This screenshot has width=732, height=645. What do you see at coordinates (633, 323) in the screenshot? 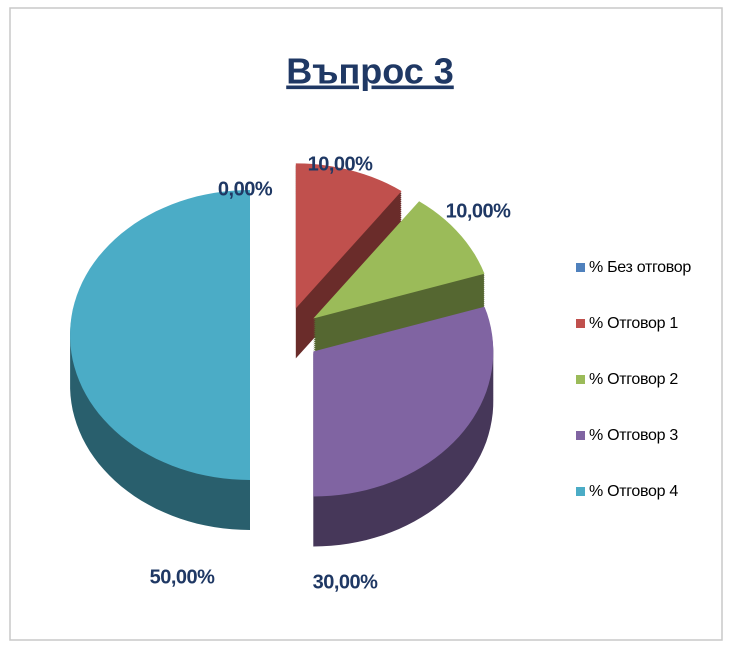
I see `legend-label: % Отговор 1` at bounding box center [633, 323].